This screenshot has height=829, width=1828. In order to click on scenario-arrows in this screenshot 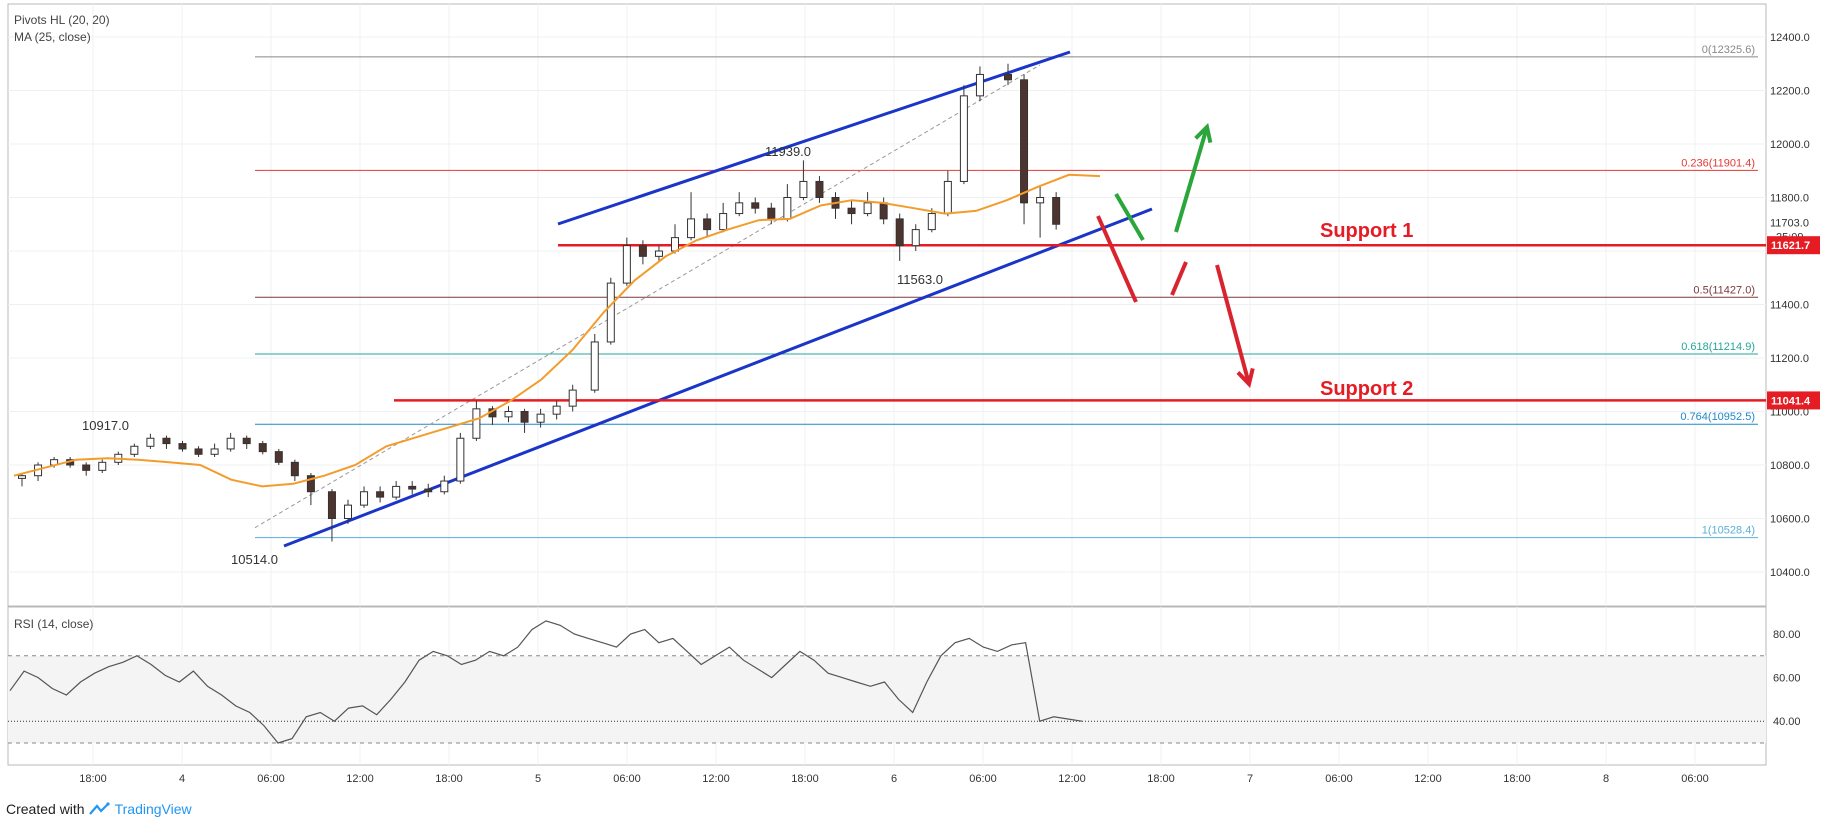, I will do `click(1175, 255)`.